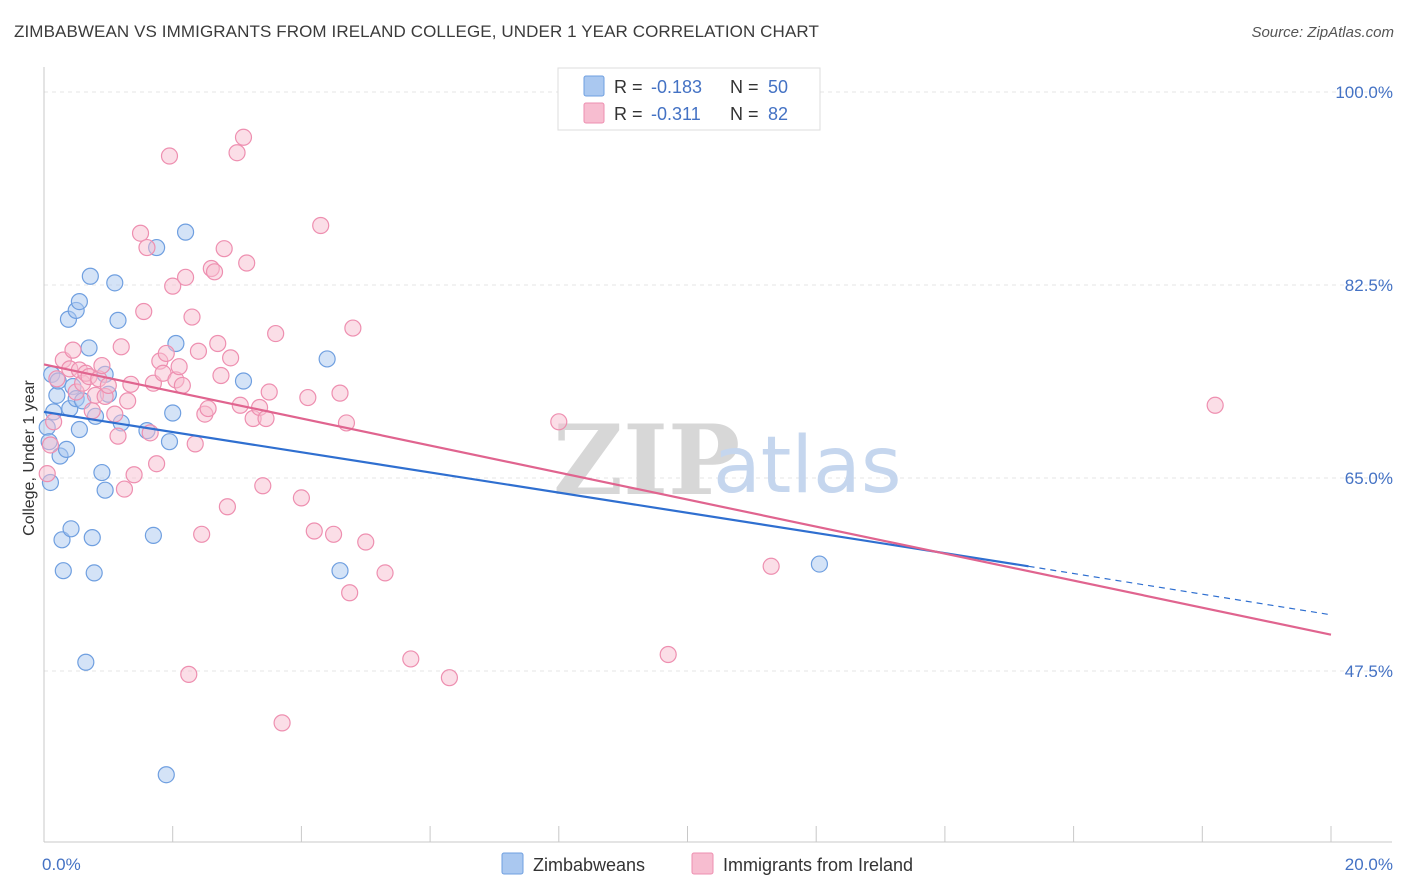 The height and width of the screenshot is (892, 1406). I want to click on watermark-atlas: atlas, so click(807, 466).